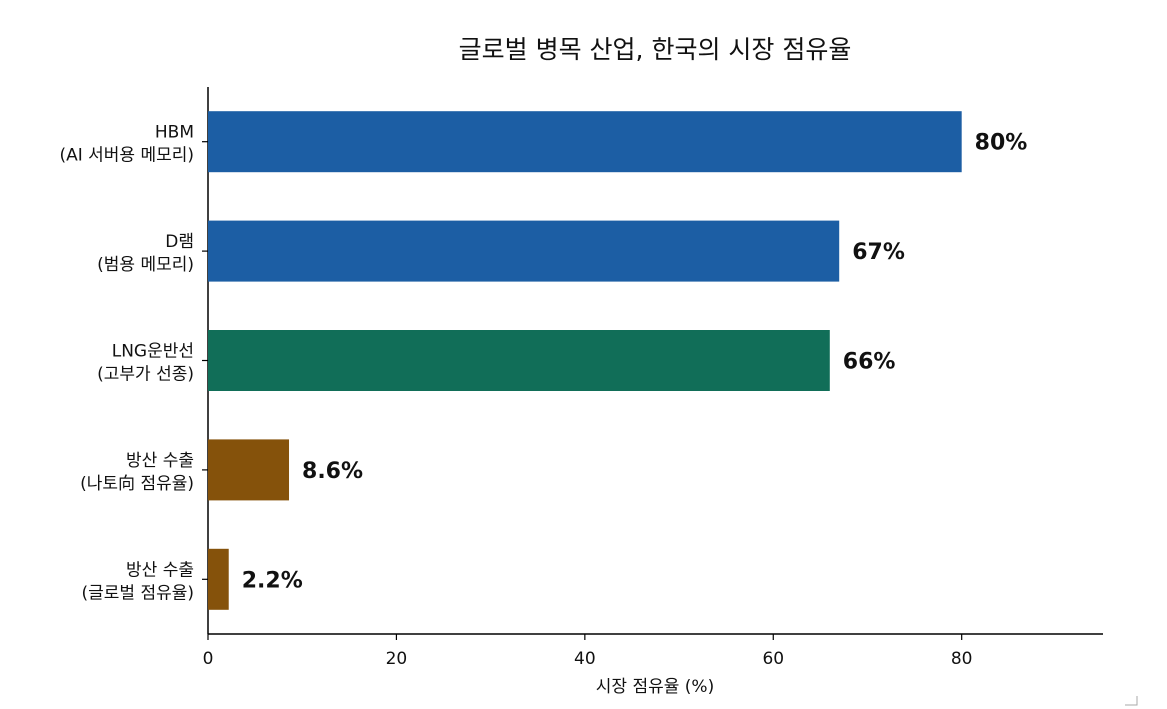  I want to click on y-tick-label: (글로벌 점유율), so click(137, 593).